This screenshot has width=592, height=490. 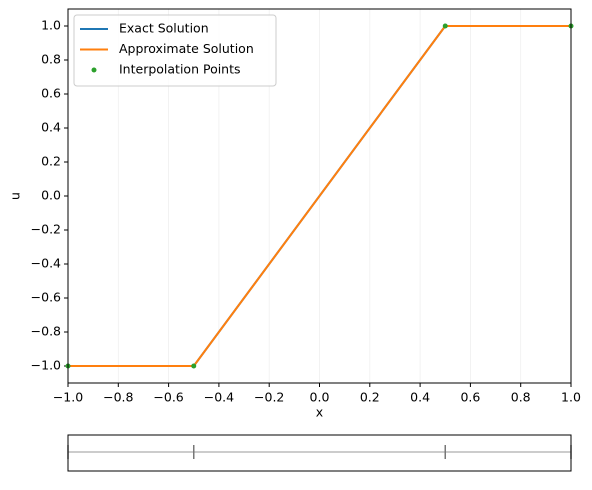 I want to click on legend-box, so click(x=175, y=50).